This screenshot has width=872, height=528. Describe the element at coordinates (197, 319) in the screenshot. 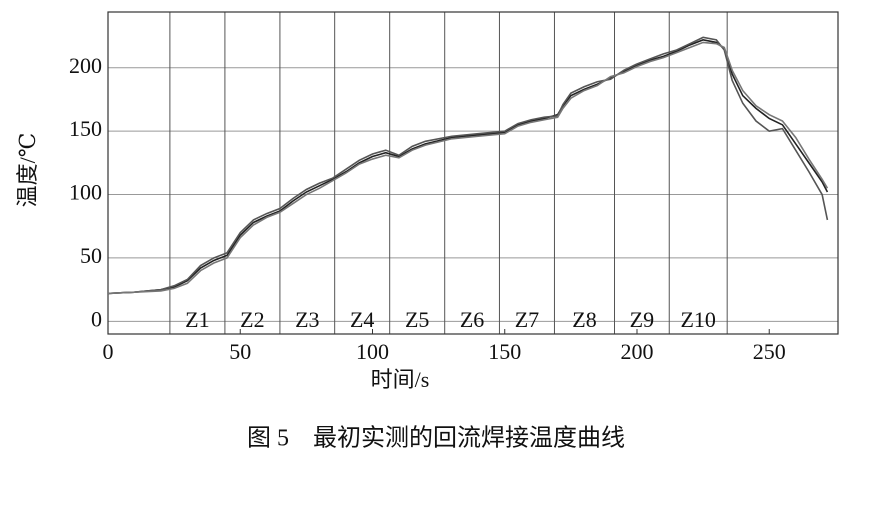

I see `zone-label: Z1` at that location.